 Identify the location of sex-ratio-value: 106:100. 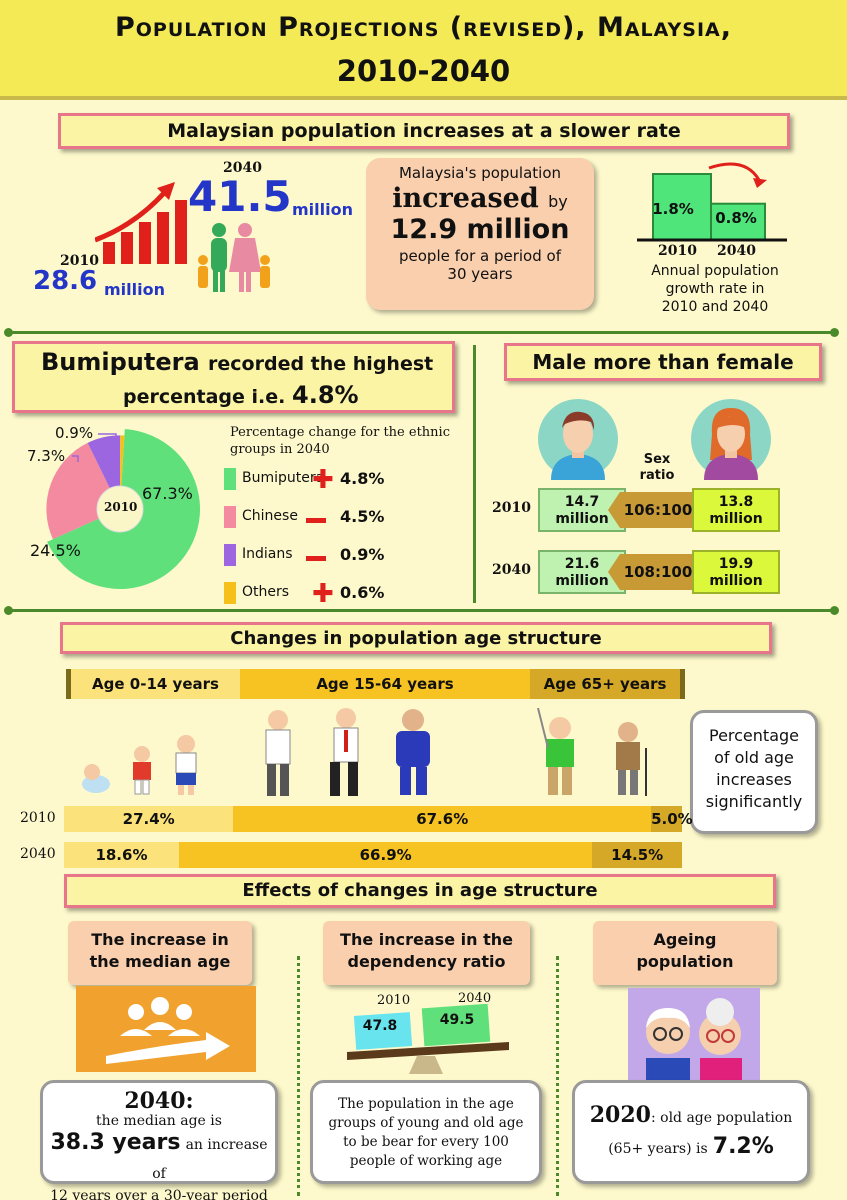
(658, 510).